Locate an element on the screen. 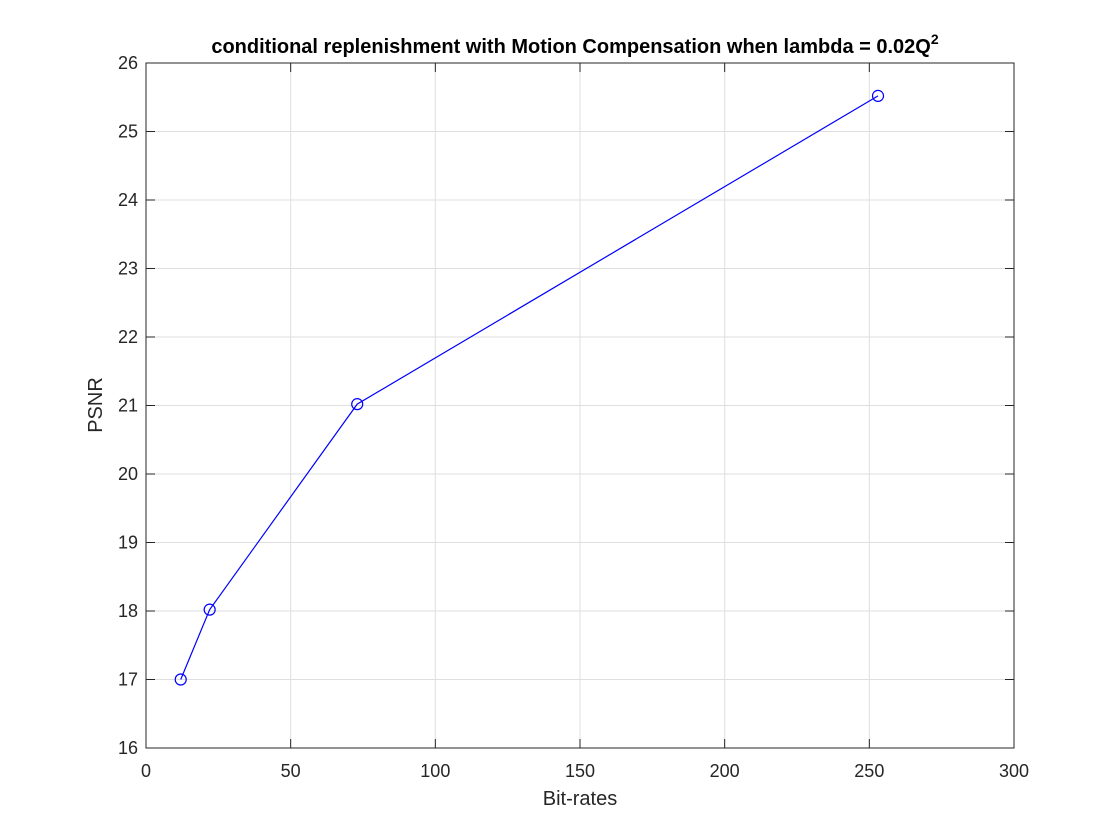 The height and width of the screenshot is (840, 1120). y-tick-label: 26 is located at coordinates (128, 63).